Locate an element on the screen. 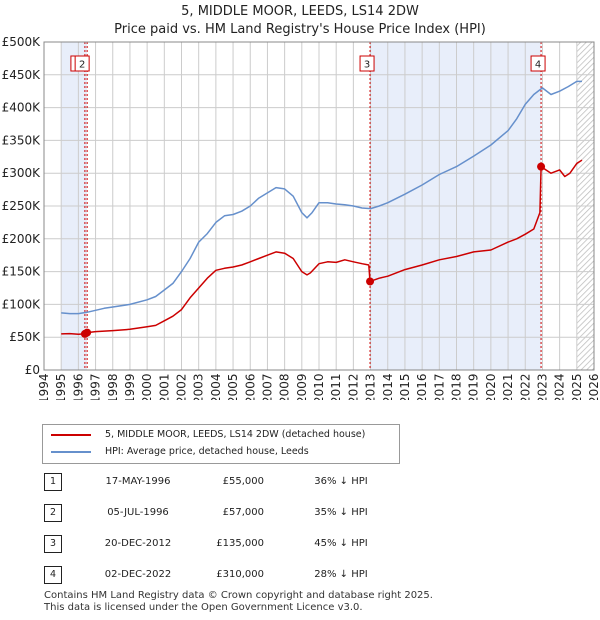 This screenshot has width=600, height=620. transaction-hpi: 36% ↓ HPI is located at coordinates (341, 481).